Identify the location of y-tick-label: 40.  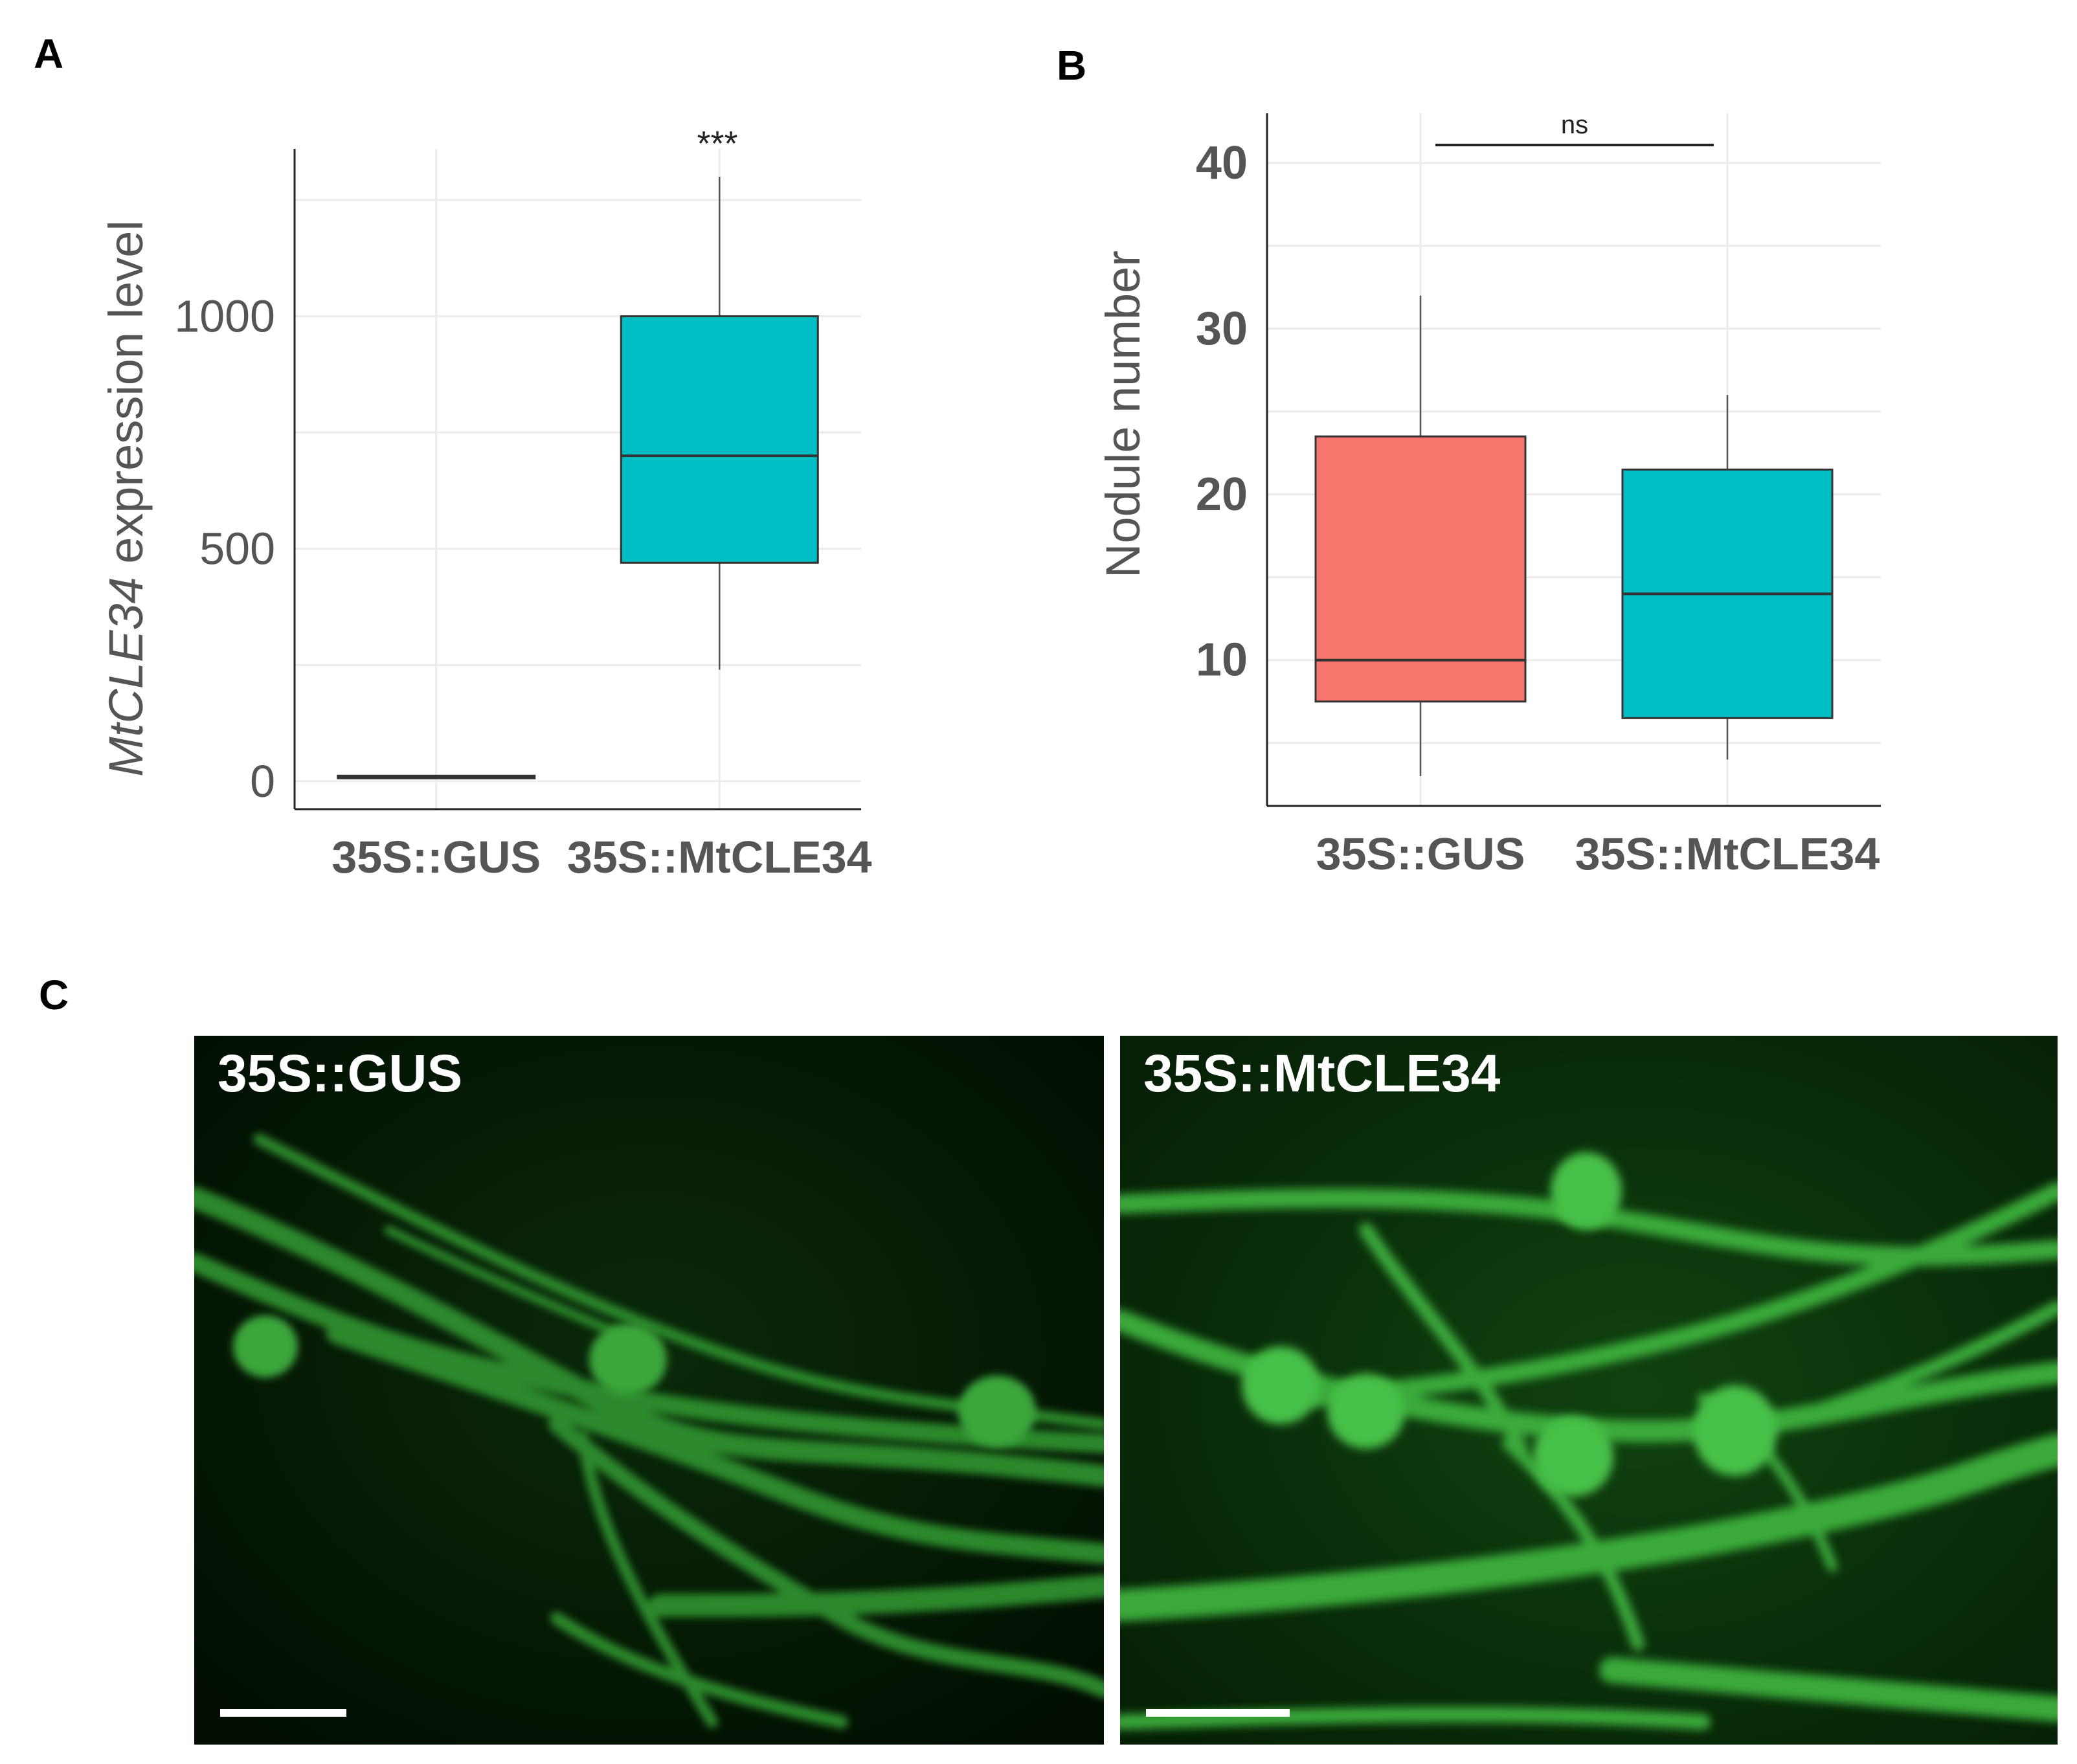
(1222, 163).